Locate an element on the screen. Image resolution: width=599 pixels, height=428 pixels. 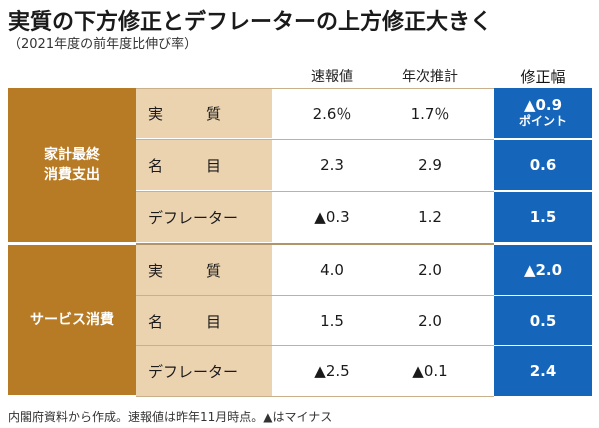
cell-preliminary: 4.0 is located at coordinates (332, 270).